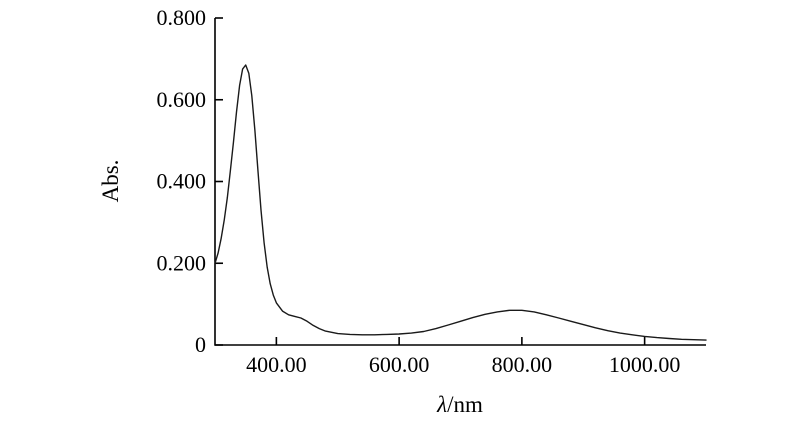  What do you see at coordinates (399, 364) in the screenshot?
I see `x-tick-label: 600.00` at bounding box center [399, 364].